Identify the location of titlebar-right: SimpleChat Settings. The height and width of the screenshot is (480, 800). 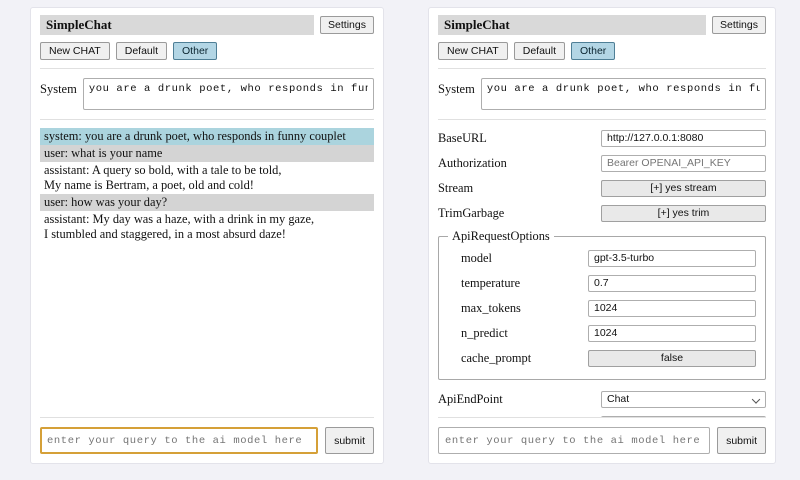
(602, 25).